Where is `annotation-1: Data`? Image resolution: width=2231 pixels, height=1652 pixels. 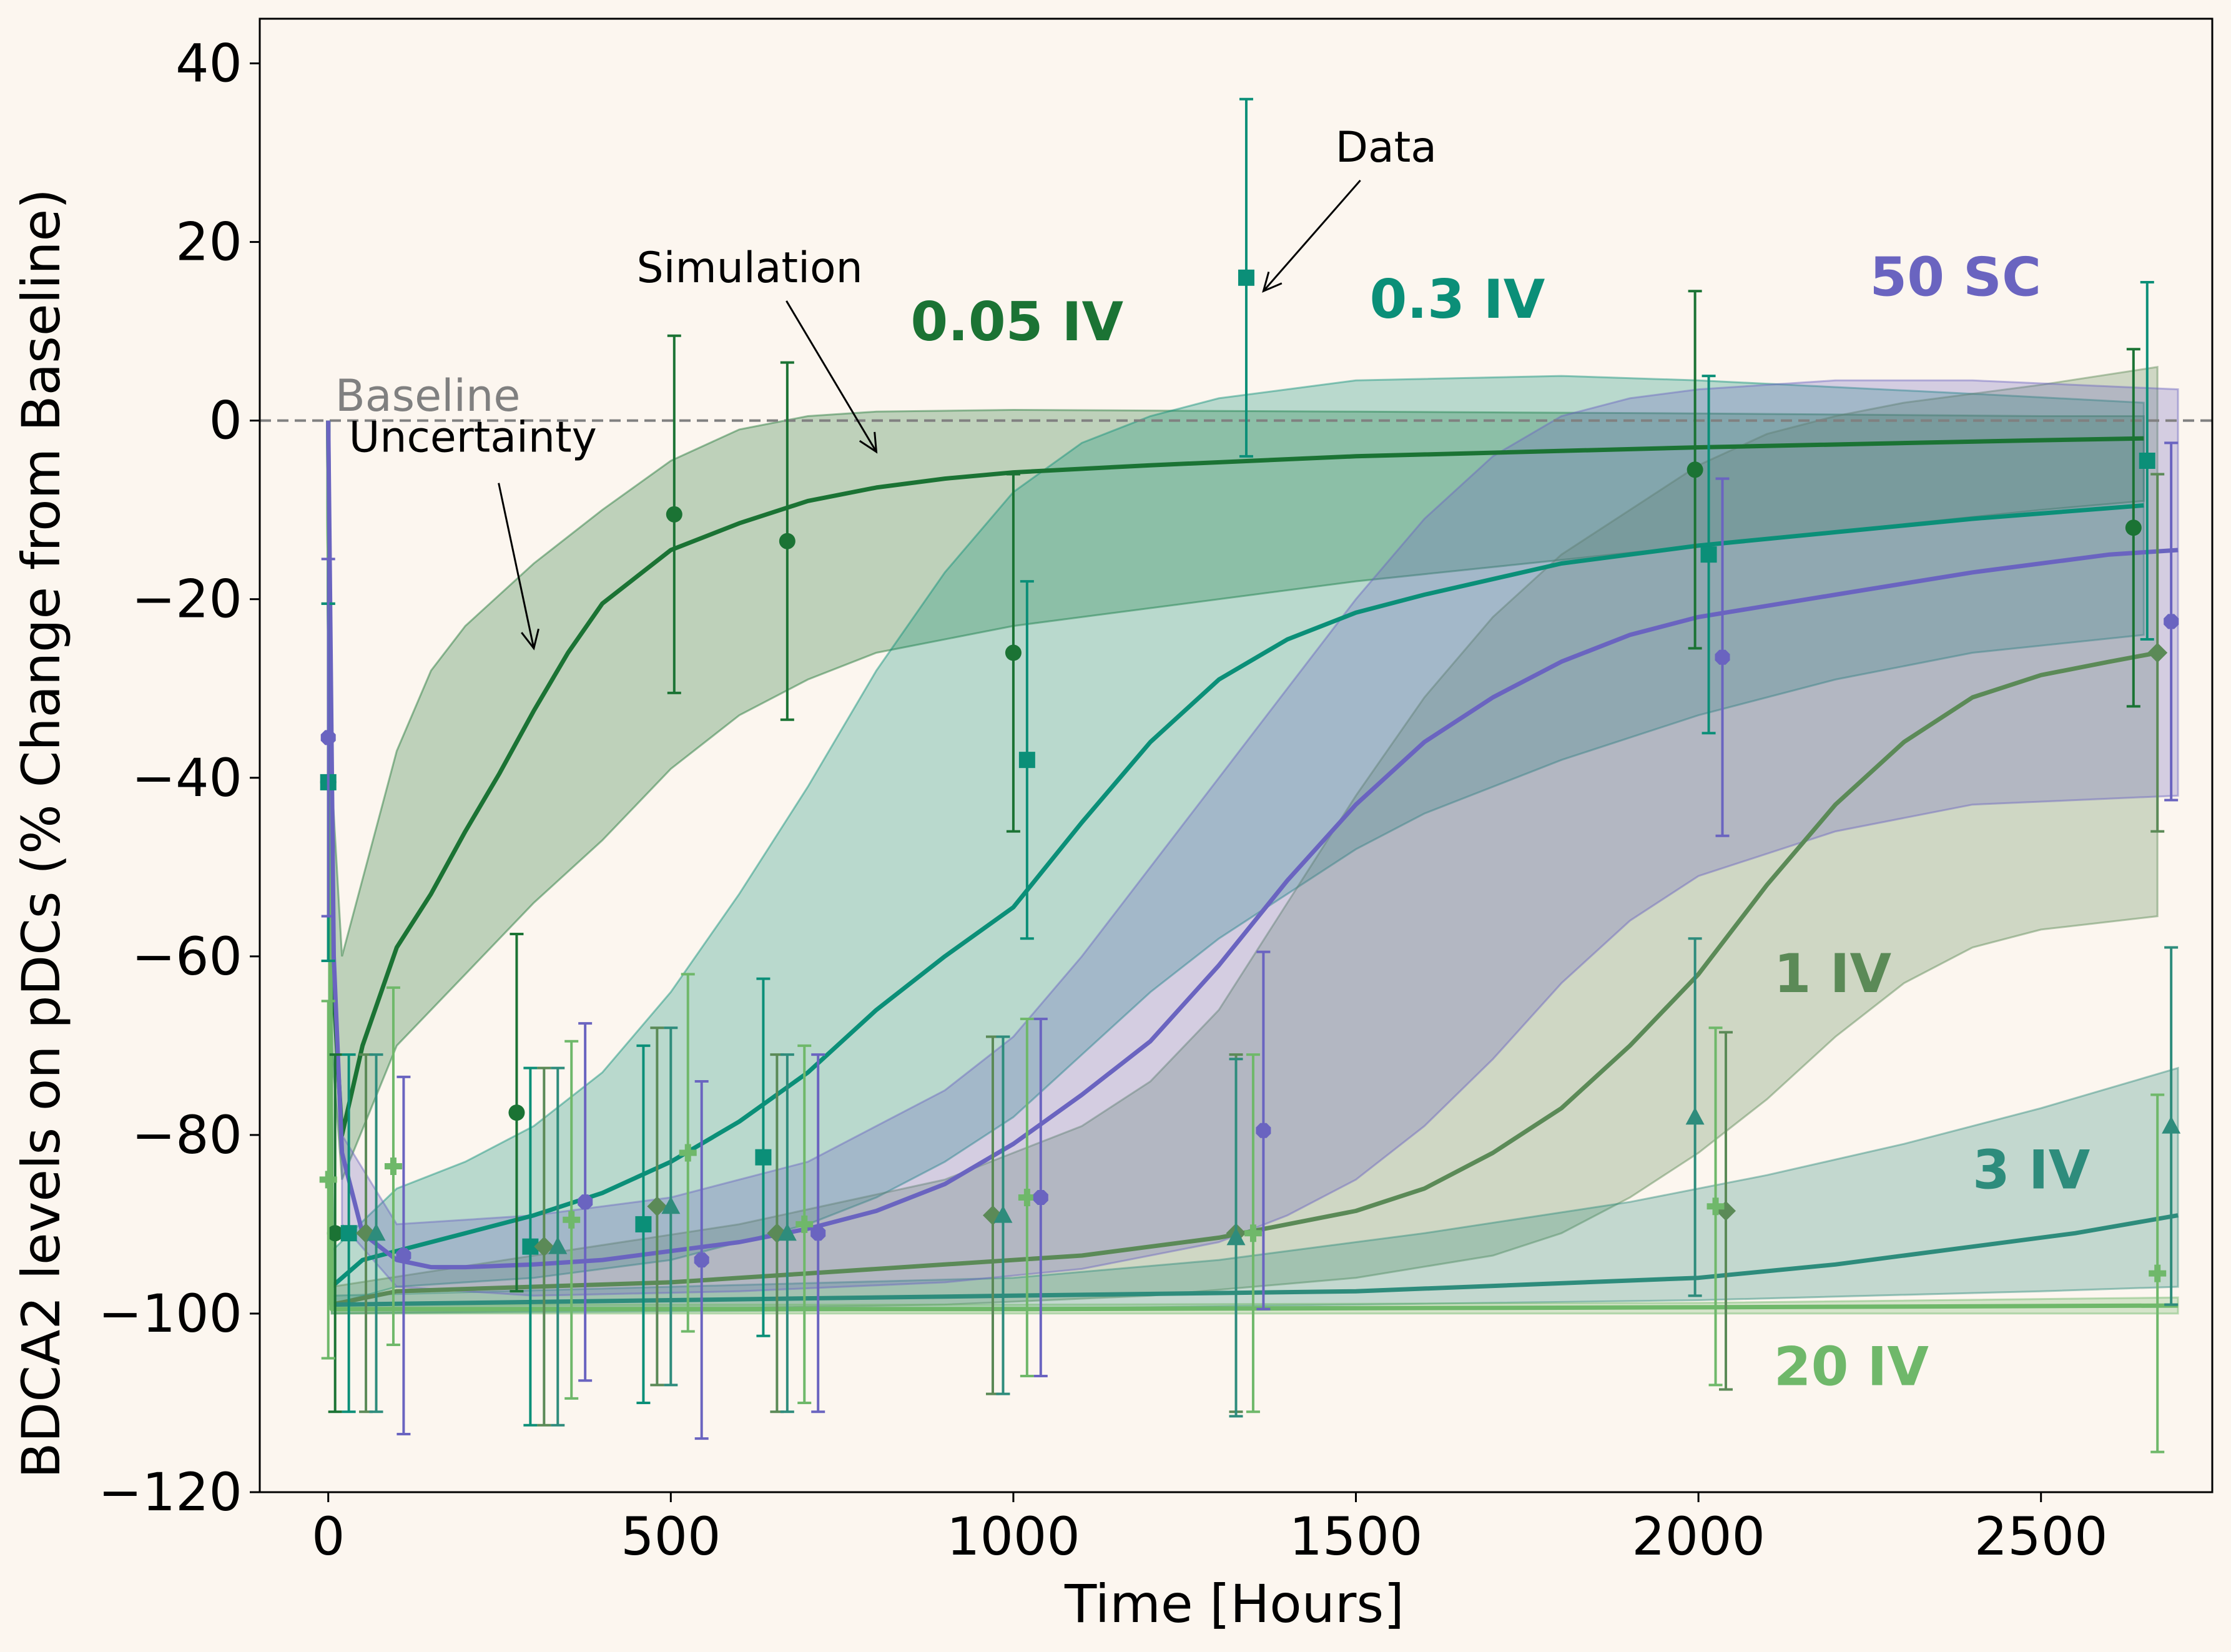
annotation-1: Data is located at coordinates (1349, 208).